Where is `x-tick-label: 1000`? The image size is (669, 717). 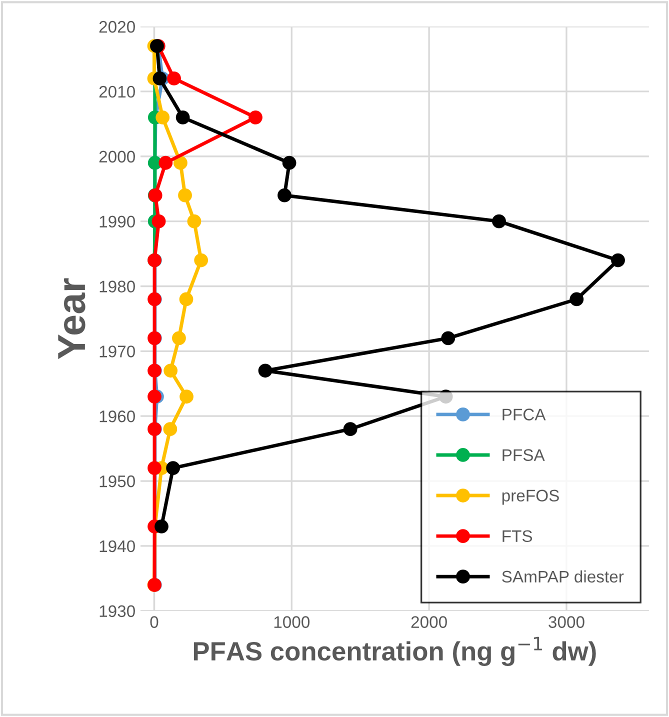
x-tick-label: 1000 is located at coordinates (292, 622).